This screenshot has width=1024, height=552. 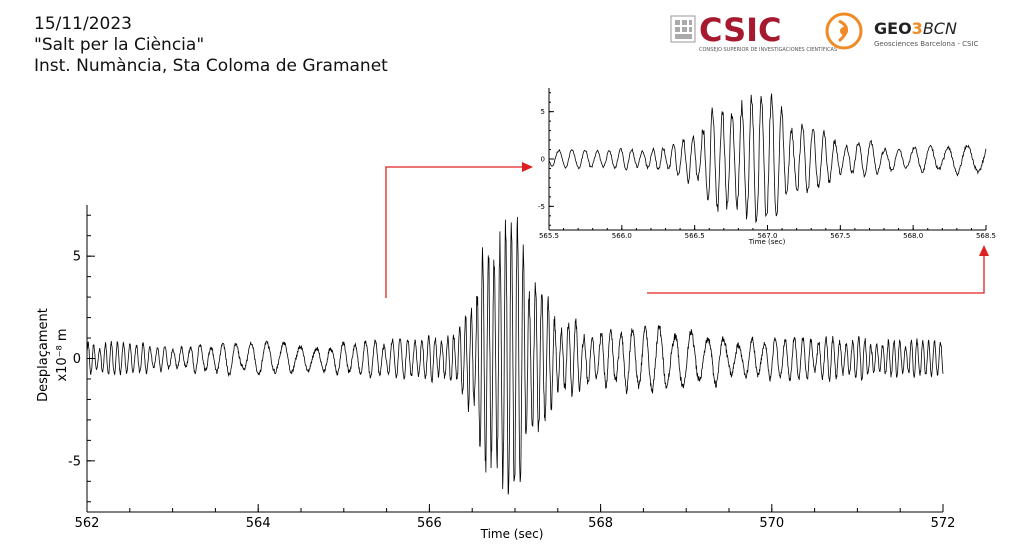 What do you see at coordinates (740, 30) in the screenshot?
I see `csic-logo-text: CSIC` at bounding box center [740, 30].